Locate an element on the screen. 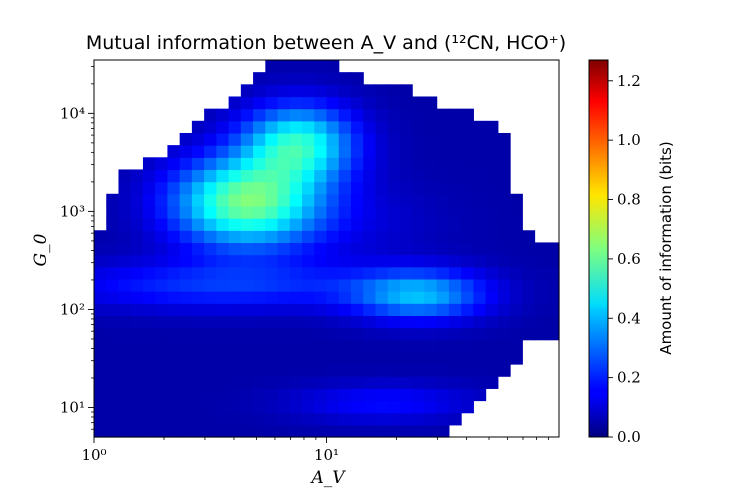  y-axis-ticks: 10¹ 10² 10³ 10⁴ is located at coordinates (77, 248).